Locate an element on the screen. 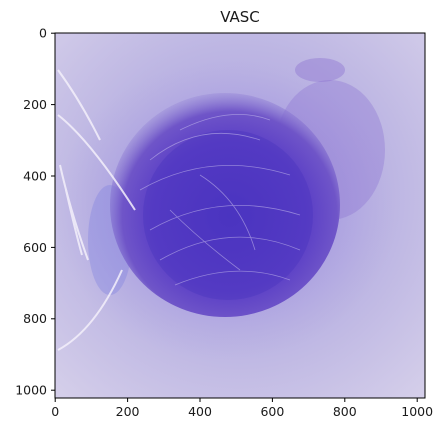  y-tick-label: 400 is located at coordinates (35, 176).